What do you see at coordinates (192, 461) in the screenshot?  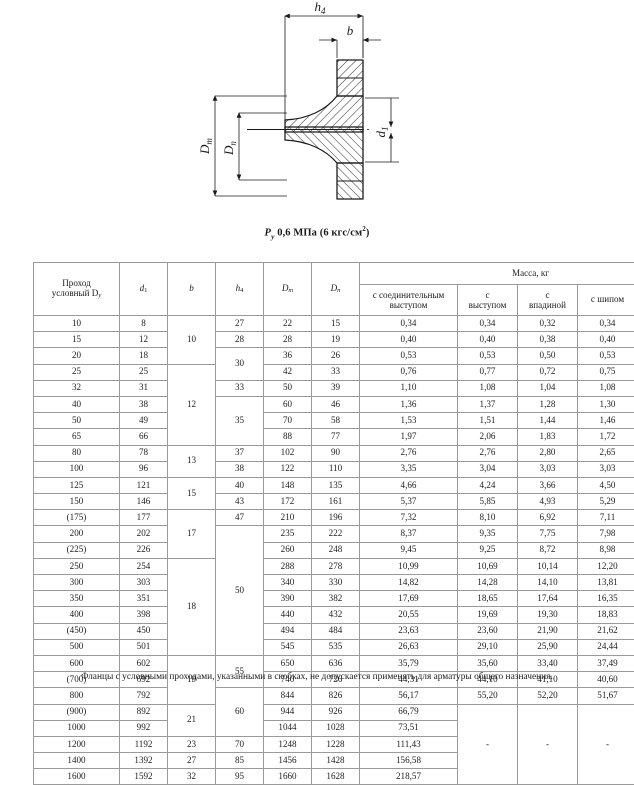 I see `cell-b: 13` at bounding box center [192, 461].